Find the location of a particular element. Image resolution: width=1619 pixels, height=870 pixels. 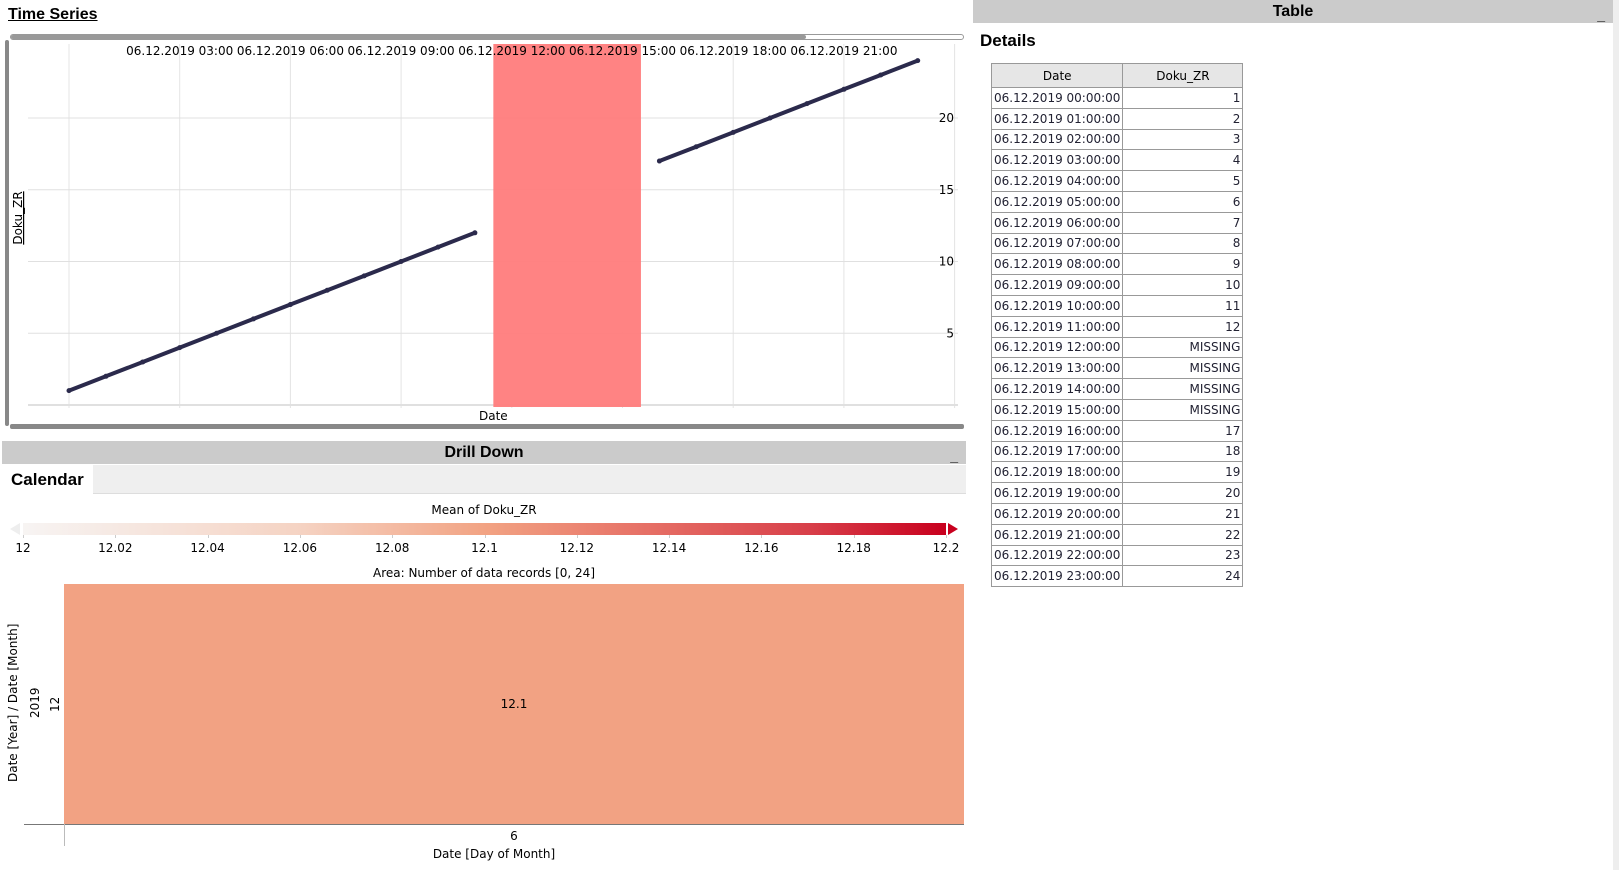

value-cell: 4 is located at coordinates (1183, 160).